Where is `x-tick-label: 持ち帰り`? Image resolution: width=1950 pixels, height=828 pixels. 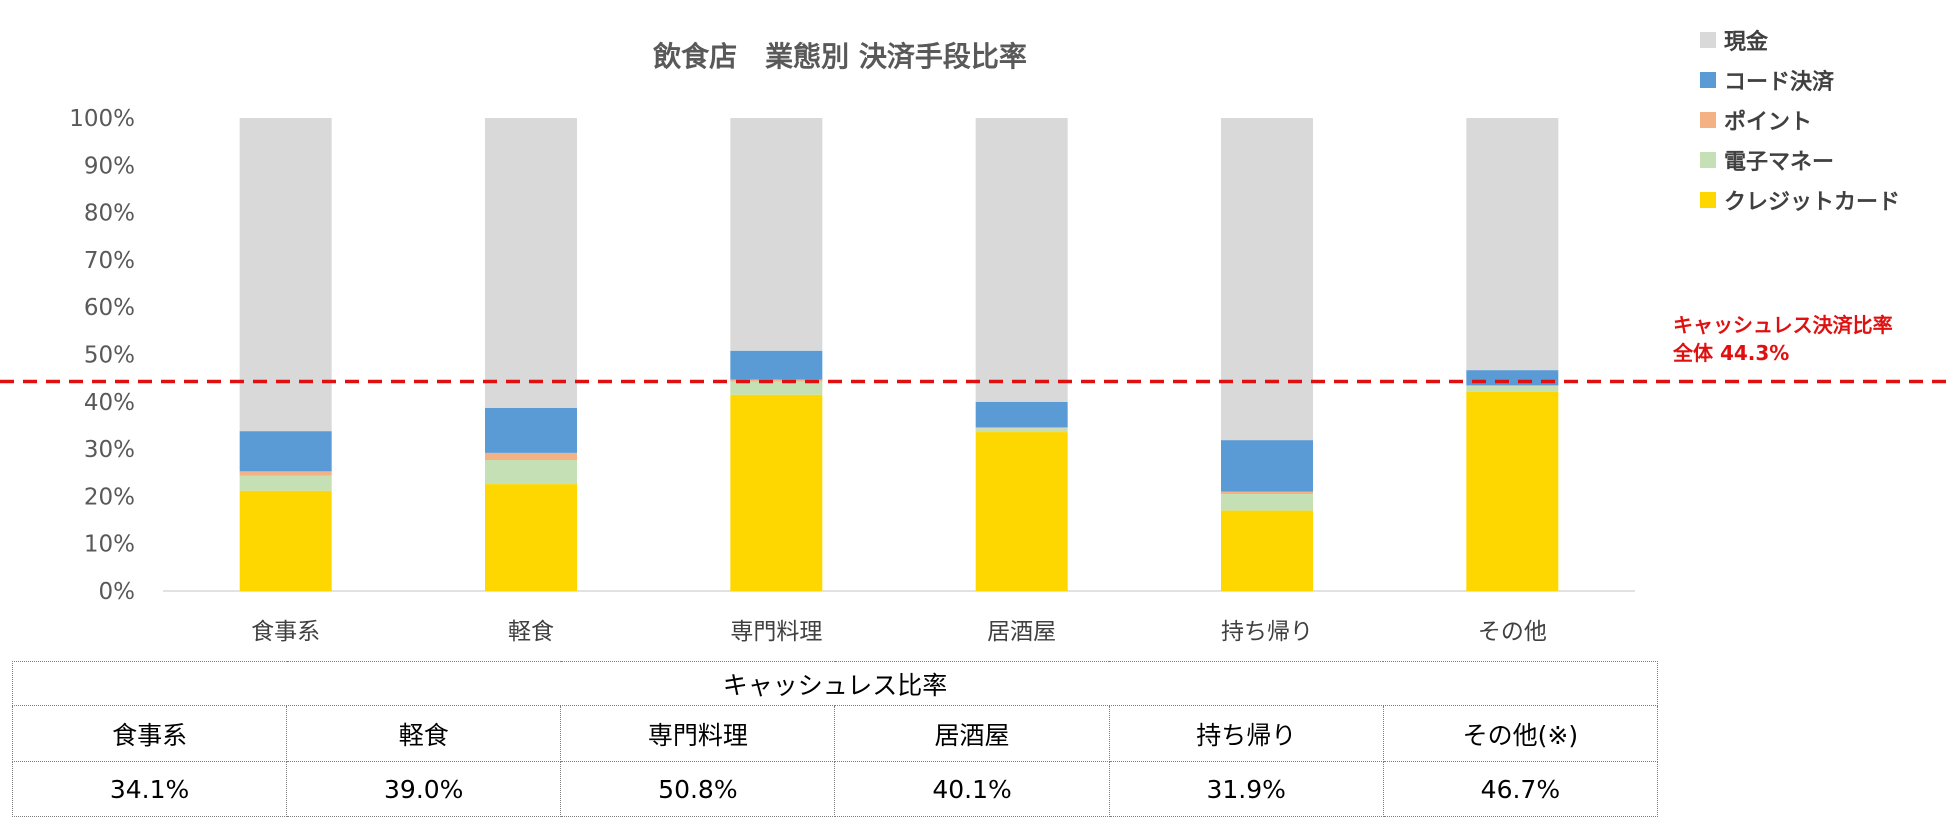
x-tick-label: 持ち帰り is located at coordinates (1267, 632).